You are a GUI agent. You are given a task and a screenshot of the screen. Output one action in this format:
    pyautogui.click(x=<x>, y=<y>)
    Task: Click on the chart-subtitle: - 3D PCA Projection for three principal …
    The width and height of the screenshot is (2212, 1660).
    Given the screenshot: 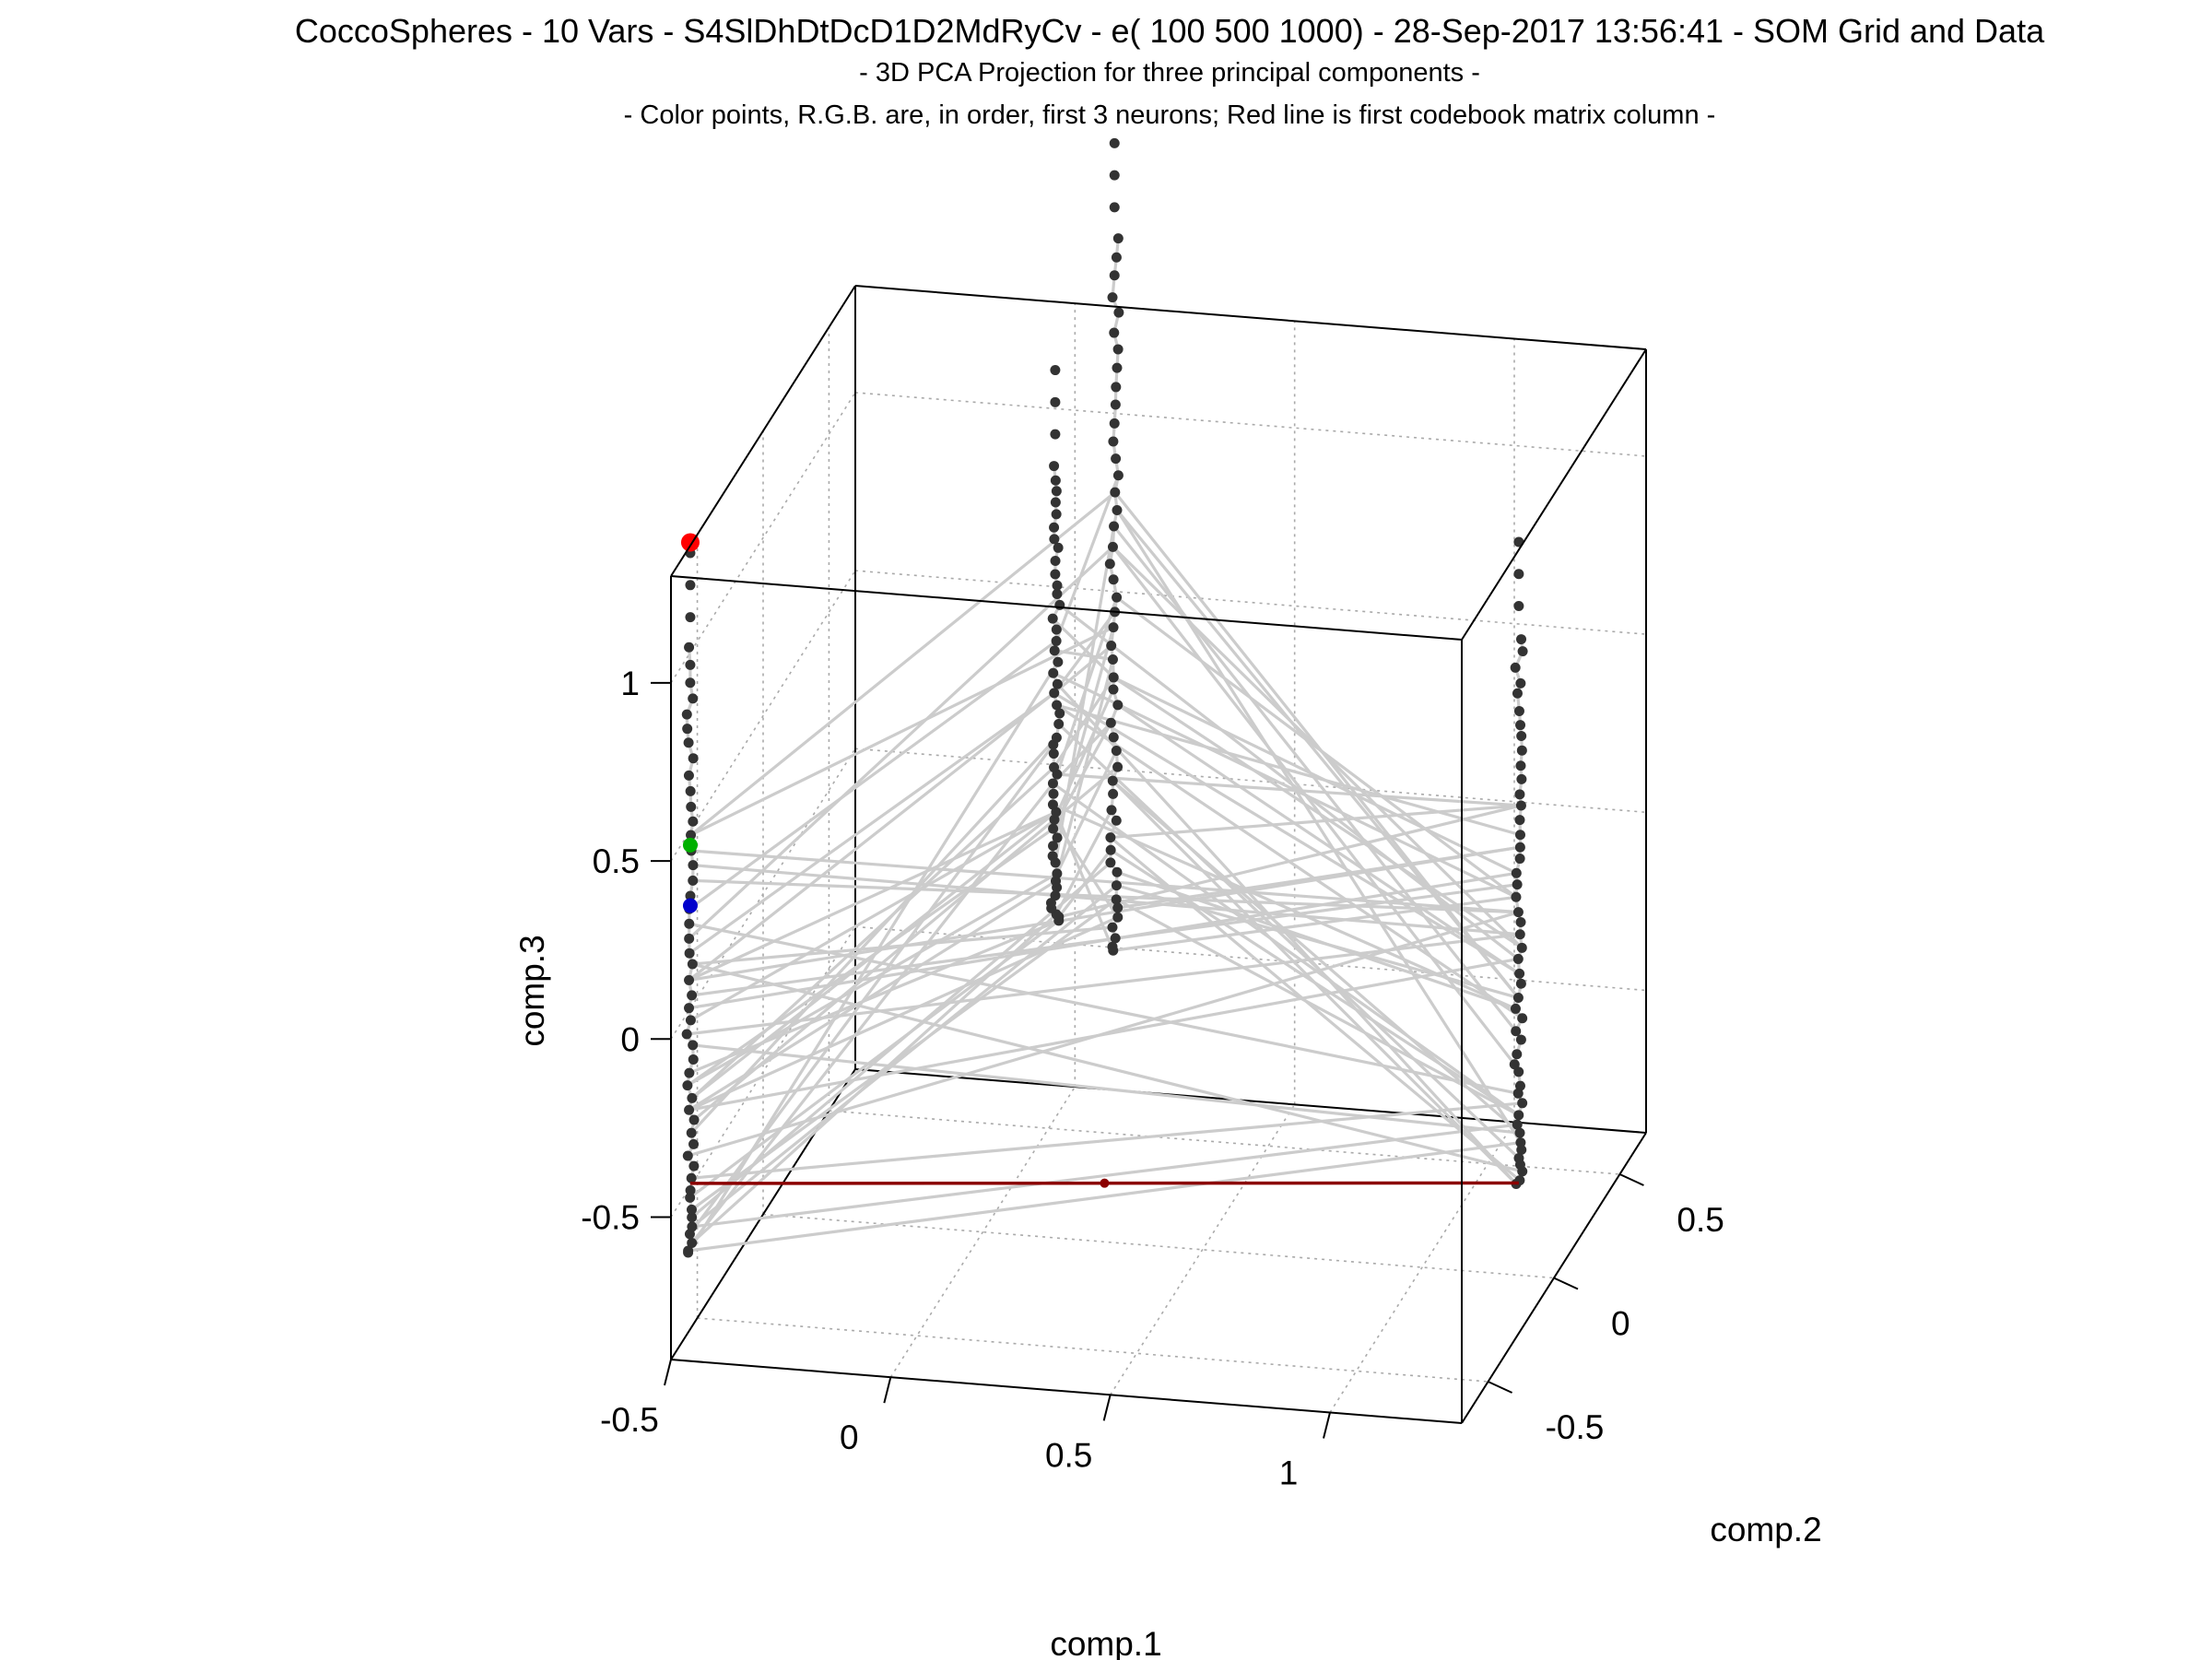 What is the action you would take?
    pyautogui.click(x=1169, y=73)
    